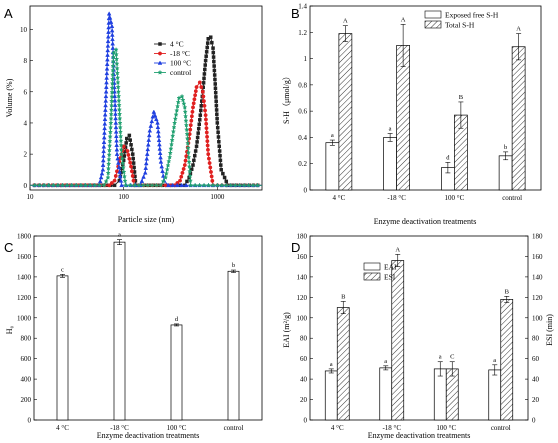 This screenshot has height=443, width=558. Describe the element at coordinates (302, 7) in the screenshot. I see `panel-b-ytick-label: 1.4` at that location.